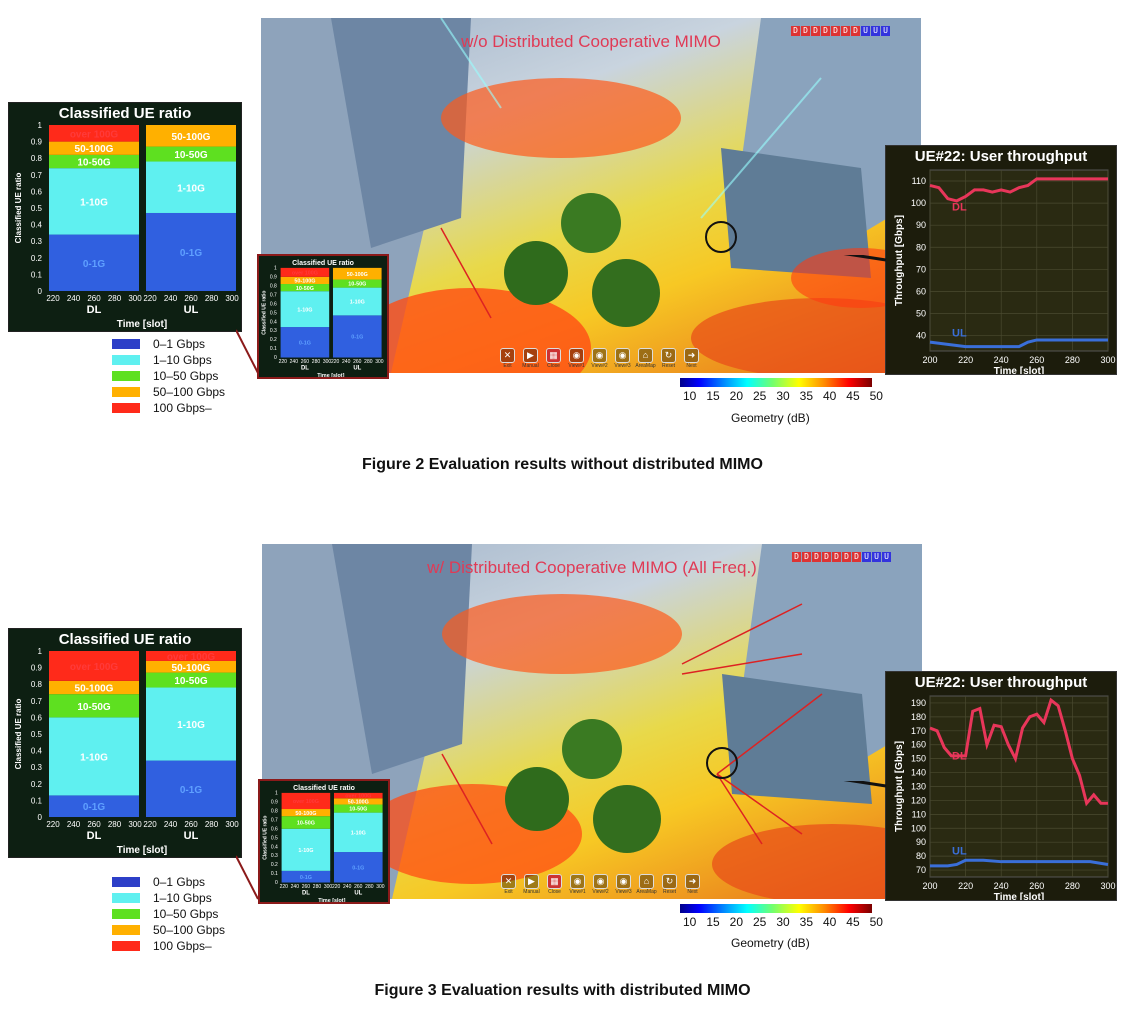 This screenshot has height=1019, width=1125. Describe the element at coordinates (783, 396) in the screenshot. I see `colorbar-tick: 30` at that location.